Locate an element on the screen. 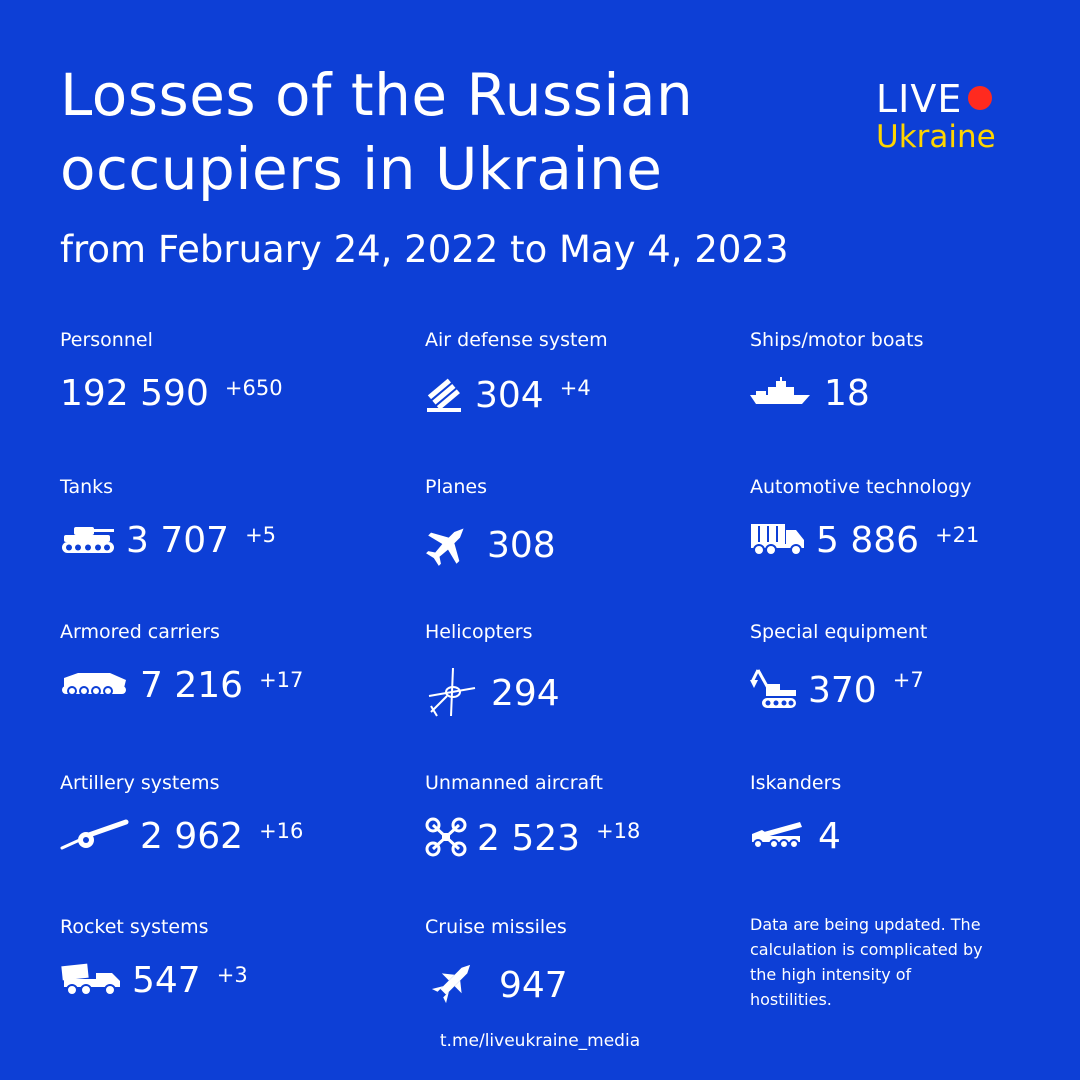 This screenshot has height=1080, width=1080. logo-live-text: LIVE is located at coordinates (919, 99).